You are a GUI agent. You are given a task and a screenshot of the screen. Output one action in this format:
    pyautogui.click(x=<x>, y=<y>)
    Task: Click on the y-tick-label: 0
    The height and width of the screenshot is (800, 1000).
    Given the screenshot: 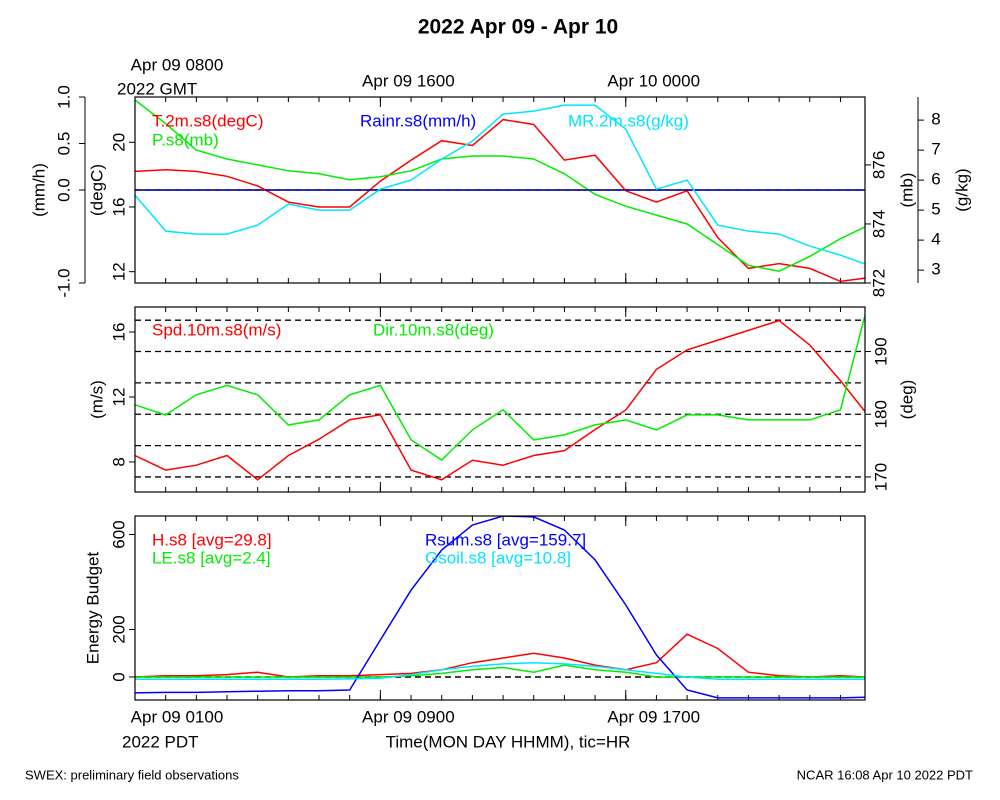 What is the action you would take?
    pyautogui.click(x=118, y=676)
    